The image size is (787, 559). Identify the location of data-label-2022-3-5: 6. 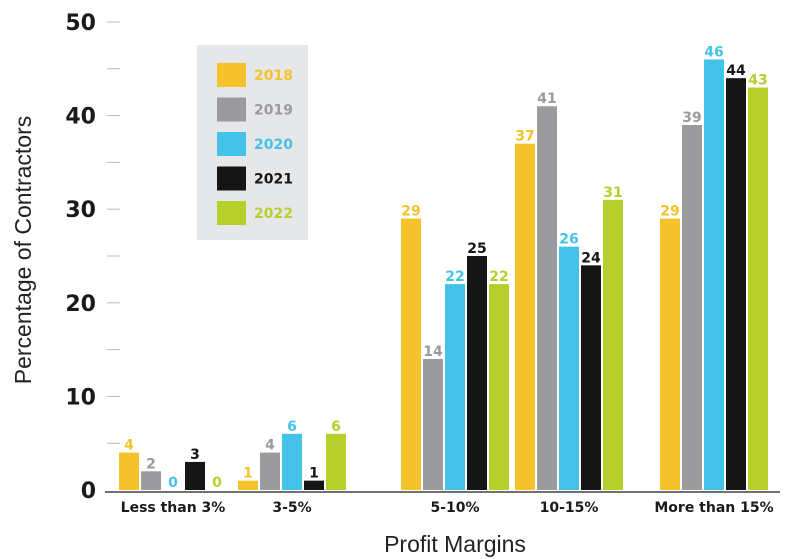
(336, 427).